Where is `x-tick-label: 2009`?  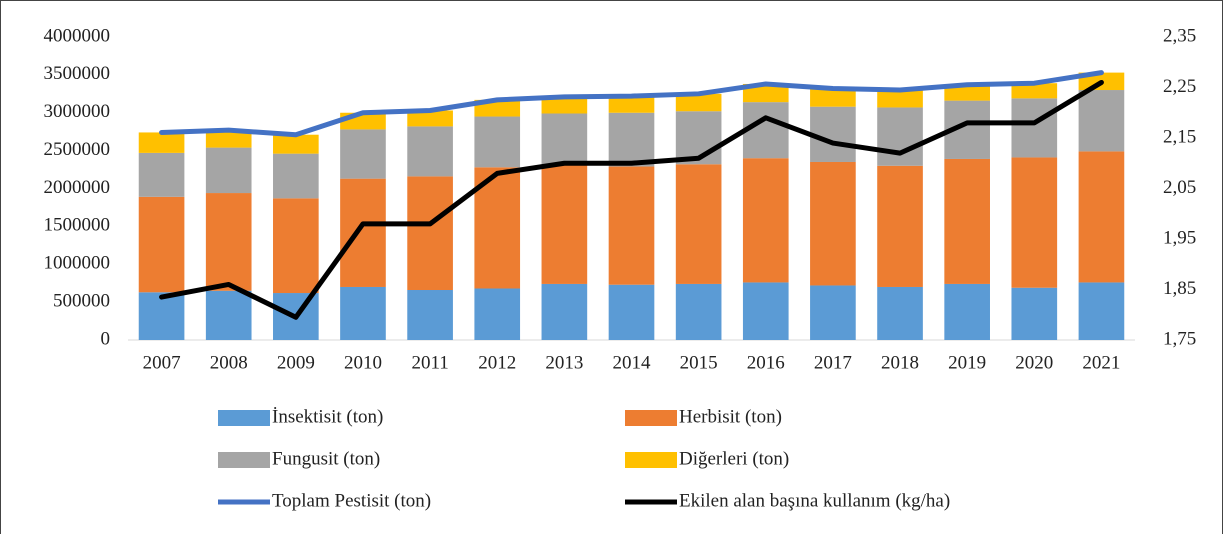 x-tick-label: 2009 is located at coordinates (296, 362).